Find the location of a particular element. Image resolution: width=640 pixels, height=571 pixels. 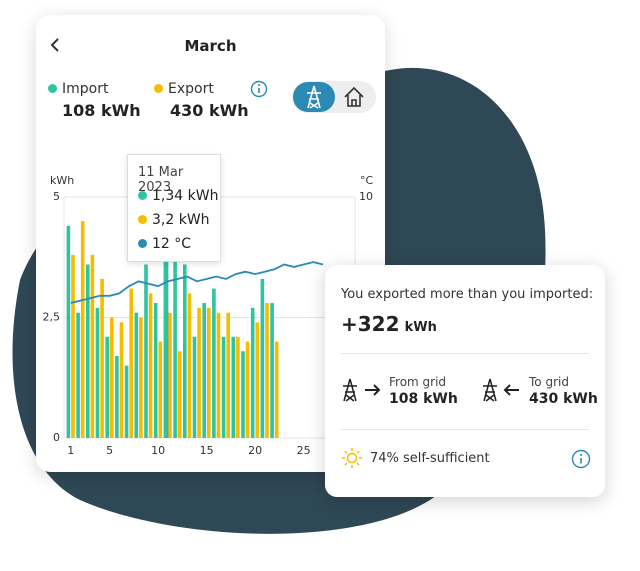

import-value: 108 kWh is located at coordinates (101, 110).